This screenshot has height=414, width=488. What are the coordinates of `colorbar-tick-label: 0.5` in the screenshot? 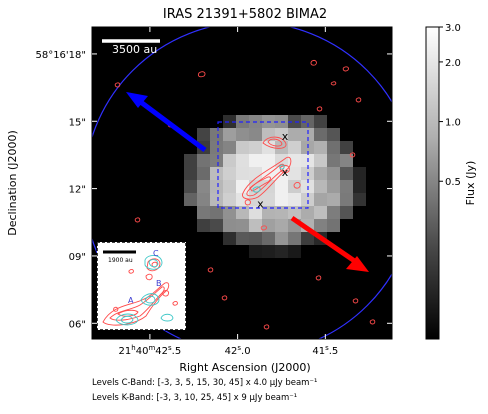 It's located at (453, 182).